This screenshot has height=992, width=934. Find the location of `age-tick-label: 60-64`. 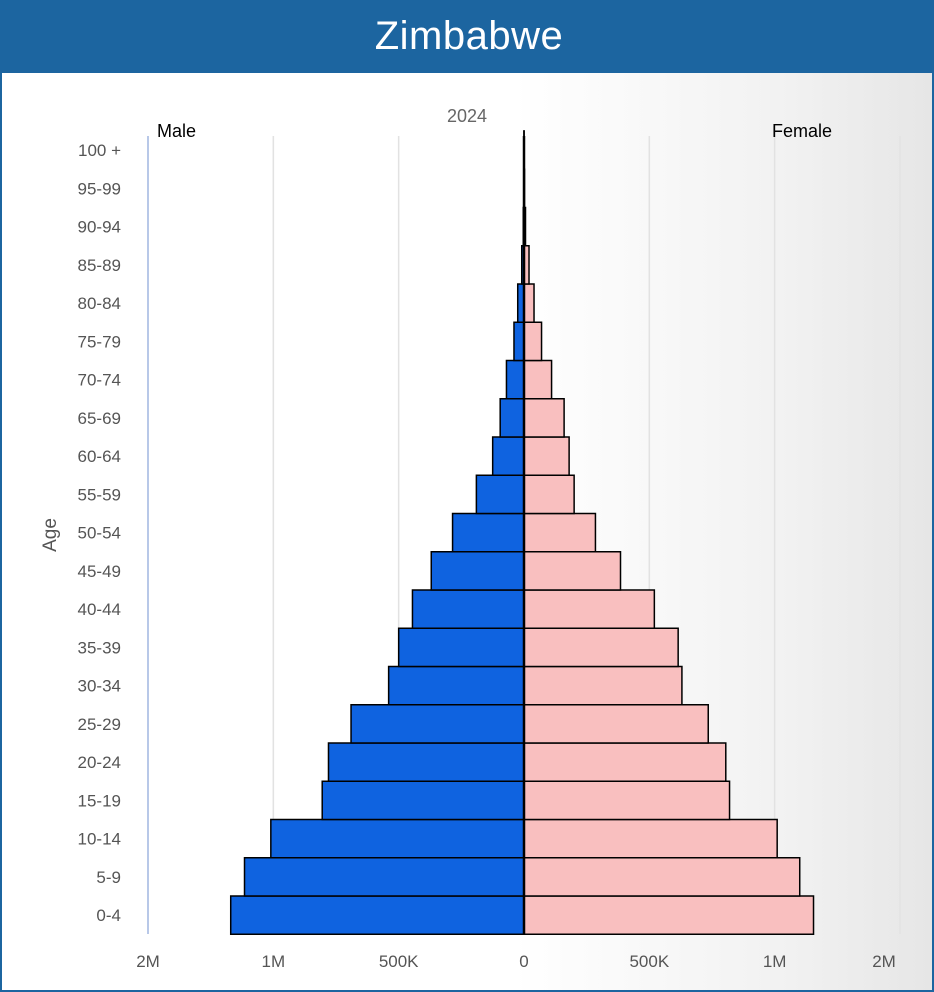

age-tick-label: 60-64 is located at coordinates (99, 456).